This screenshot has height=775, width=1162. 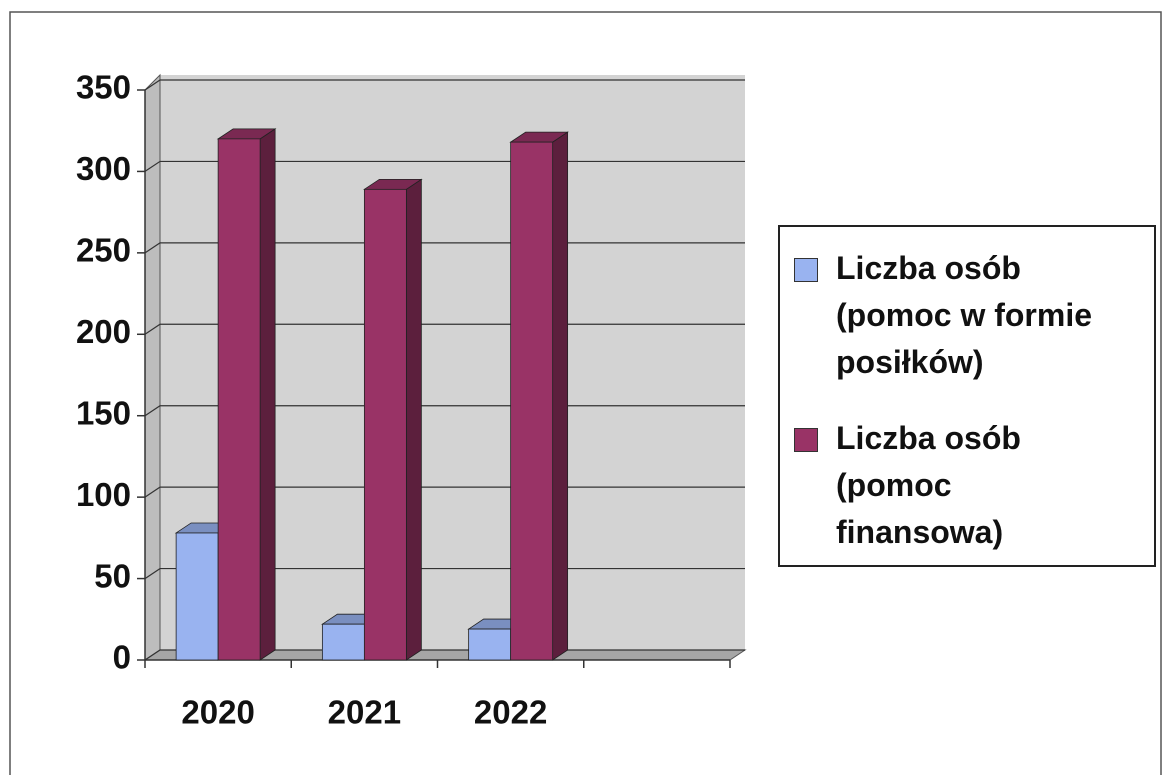 I want to click on y-tick-label: 100, so click(x=103, y=494).